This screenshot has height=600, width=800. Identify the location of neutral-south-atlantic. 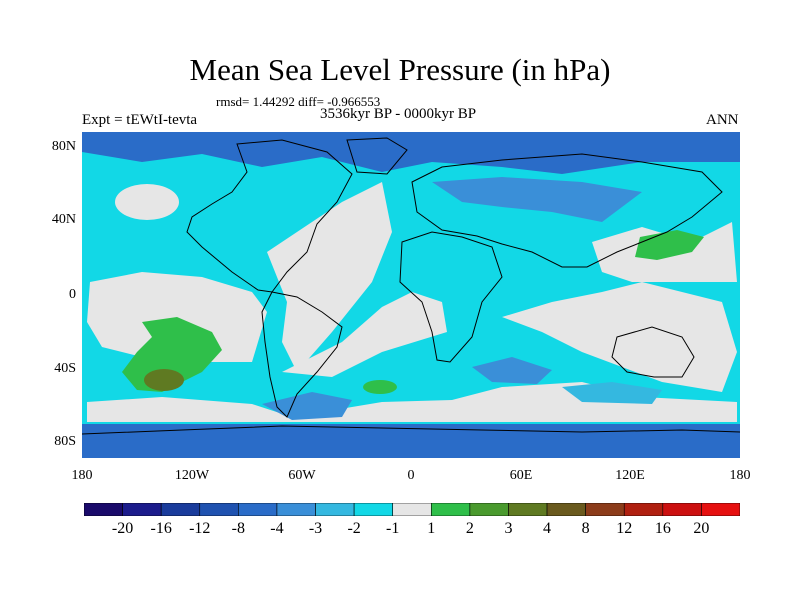
(364, 334).